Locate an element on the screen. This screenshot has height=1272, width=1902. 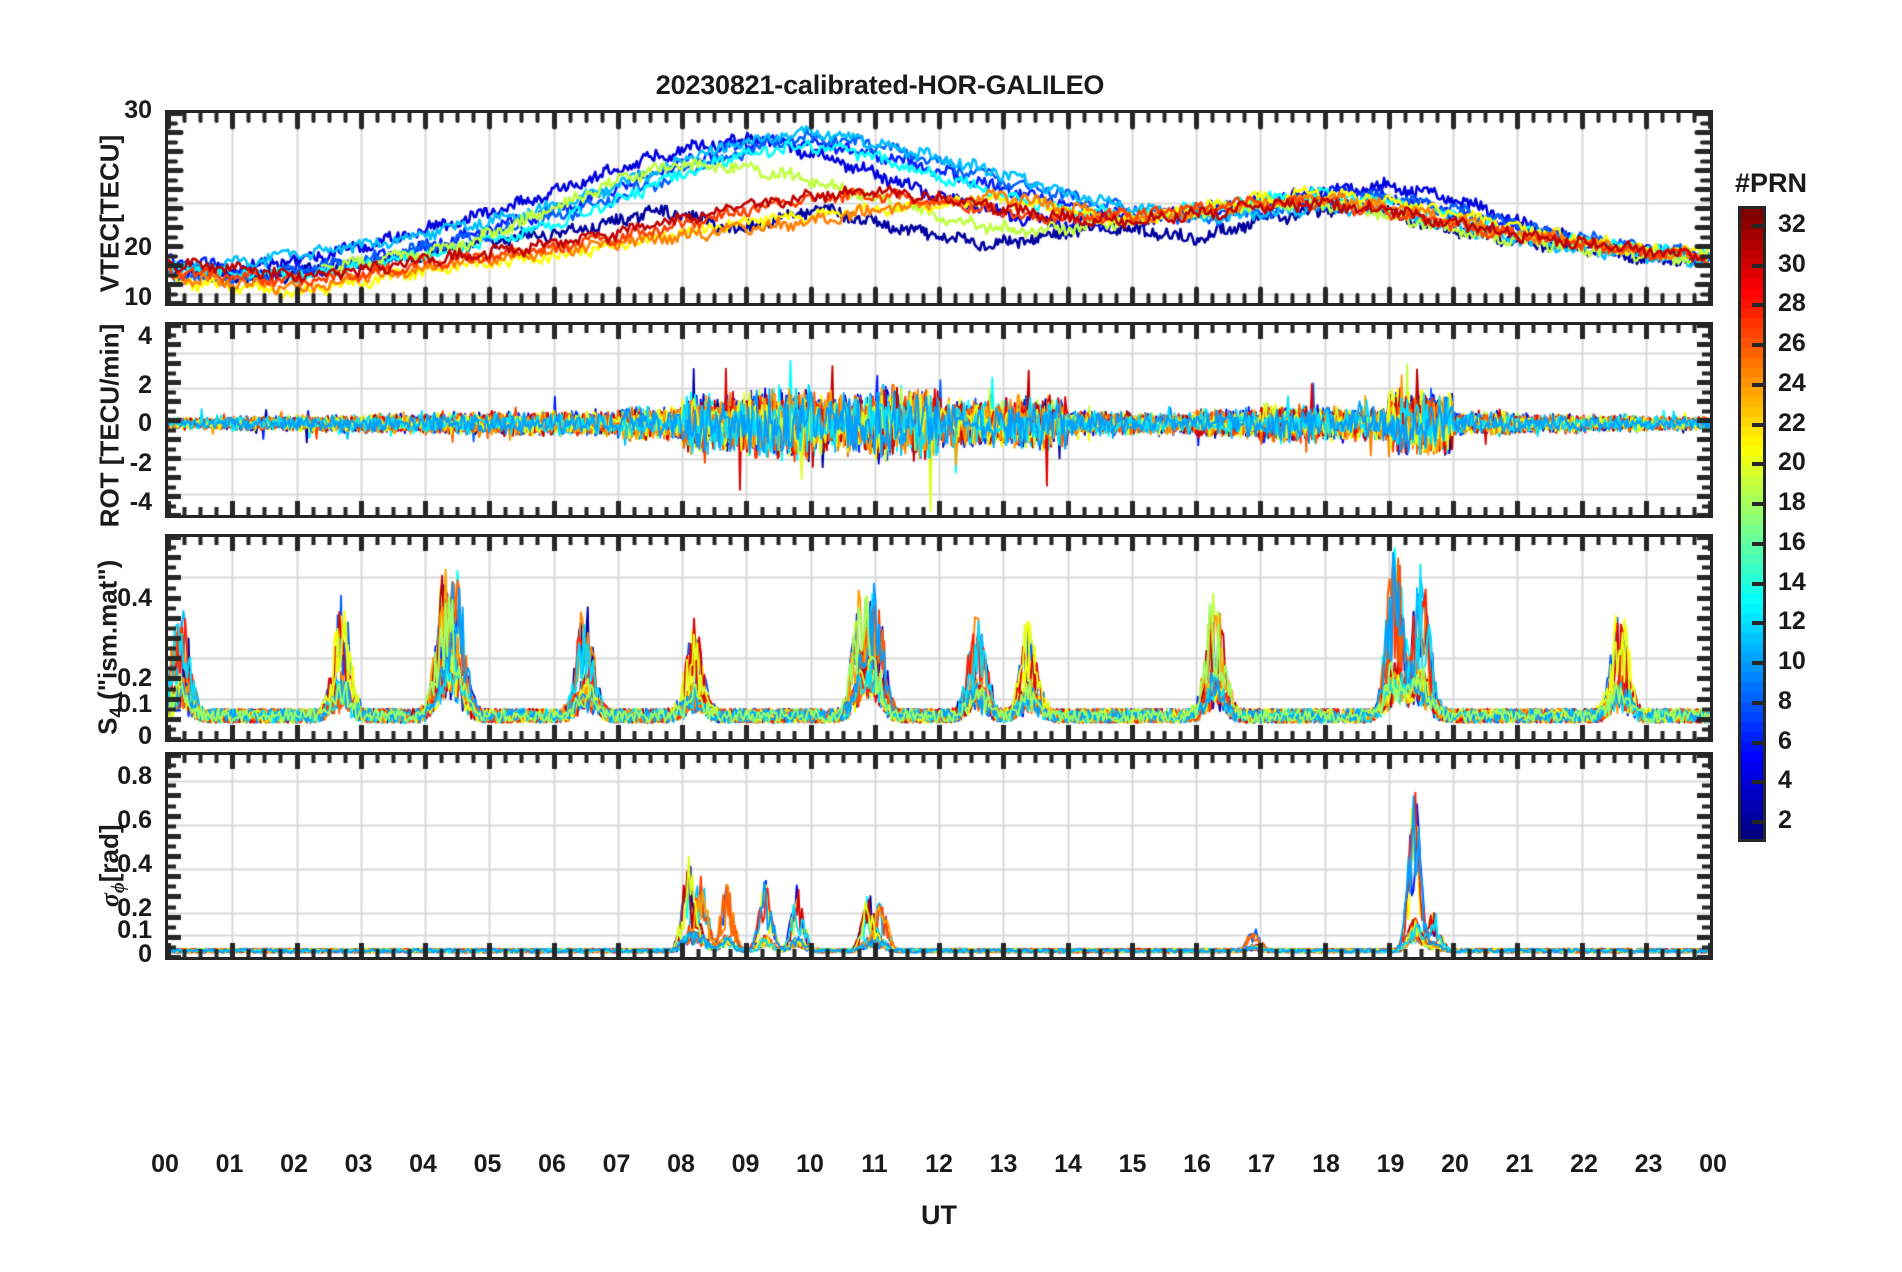
x-tick-8: 08 is located at coordinates (681, 1164).